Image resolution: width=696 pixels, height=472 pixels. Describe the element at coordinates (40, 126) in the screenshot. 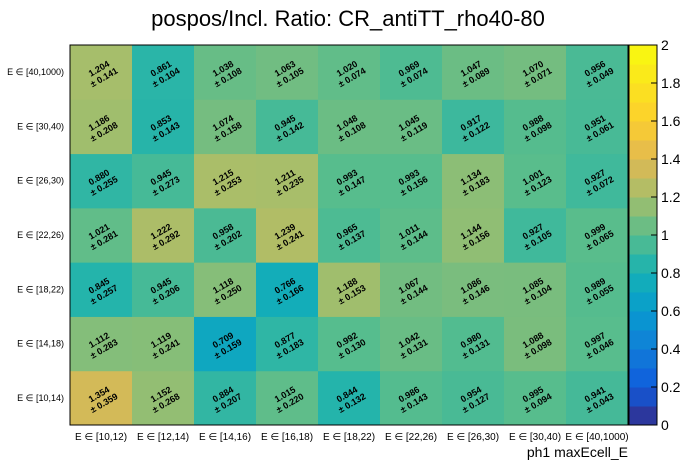

I see `y-tick-label: E ∈ [30,40)` at that location.